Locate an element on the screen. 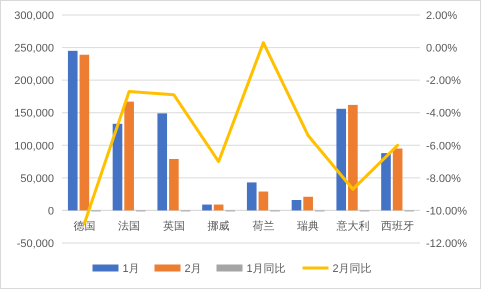  y2-tick-label: 0.00% is located at coordinates (442, 48).